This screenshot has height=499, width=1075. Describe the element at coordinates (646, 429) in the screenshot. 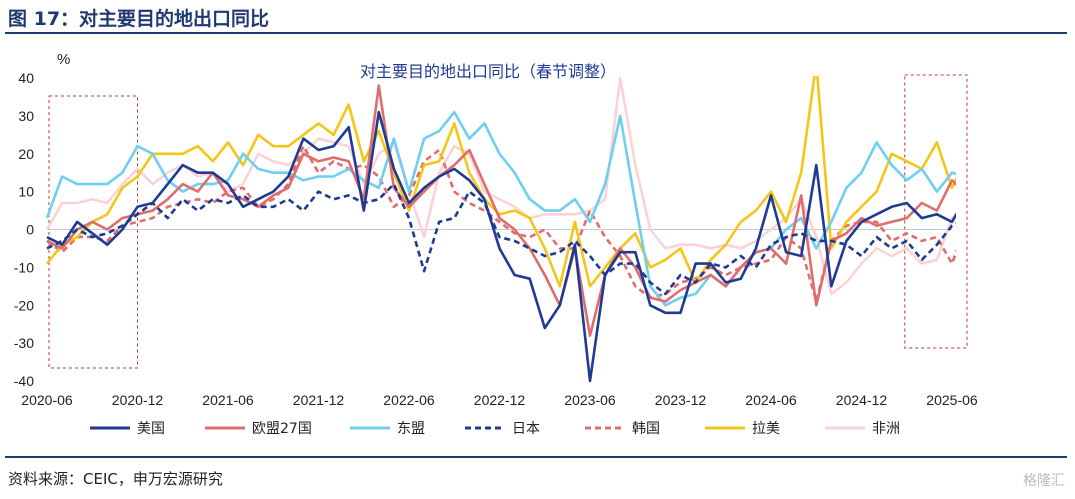

I see `legend-label: 韩国` at that location.